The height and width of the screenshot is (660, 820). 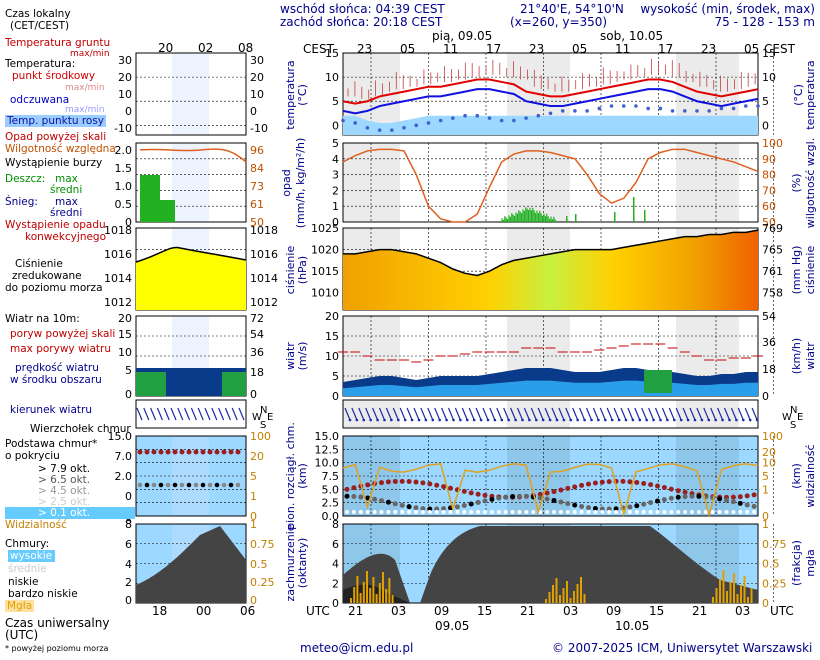 I want to click on press-label-2: zredukowane, so click(x=47, y=276).